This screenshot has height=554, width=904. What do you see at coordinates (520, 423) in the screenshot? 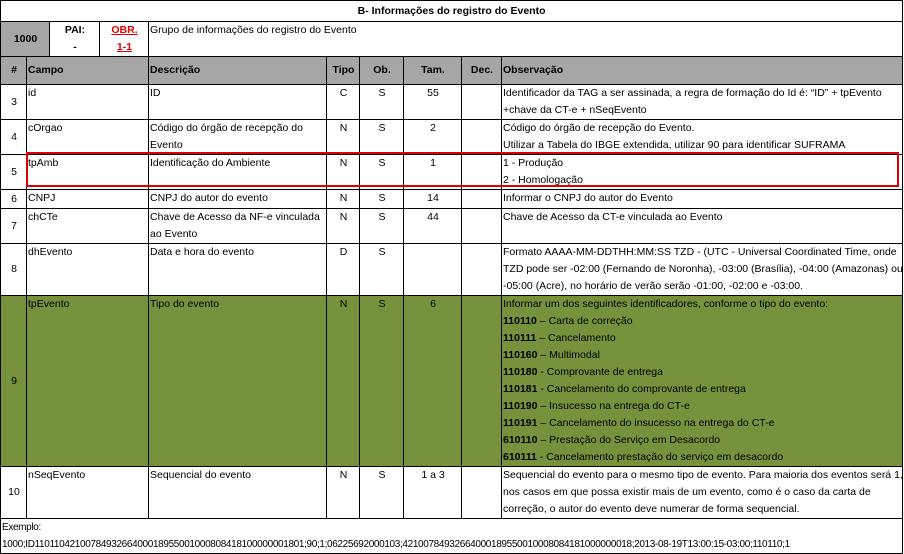
I see `event-code: 110191` at bounding box center [520, 423].